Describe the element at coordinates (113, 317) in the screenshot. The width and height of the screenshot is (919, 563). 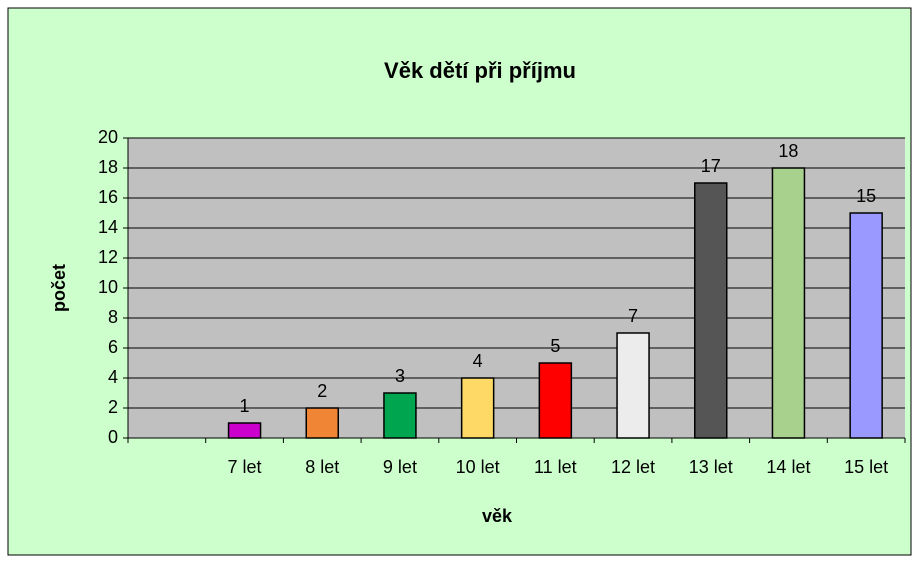
I see `y-tick-label: 8` at that location.